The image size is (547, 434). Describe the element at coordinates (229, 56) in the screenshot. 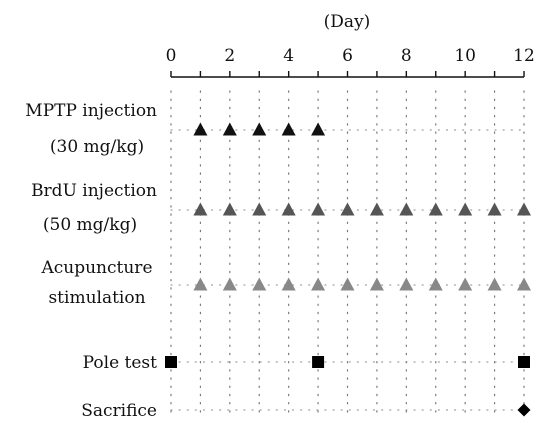

I see `axis-tick-label: 2` at that location.